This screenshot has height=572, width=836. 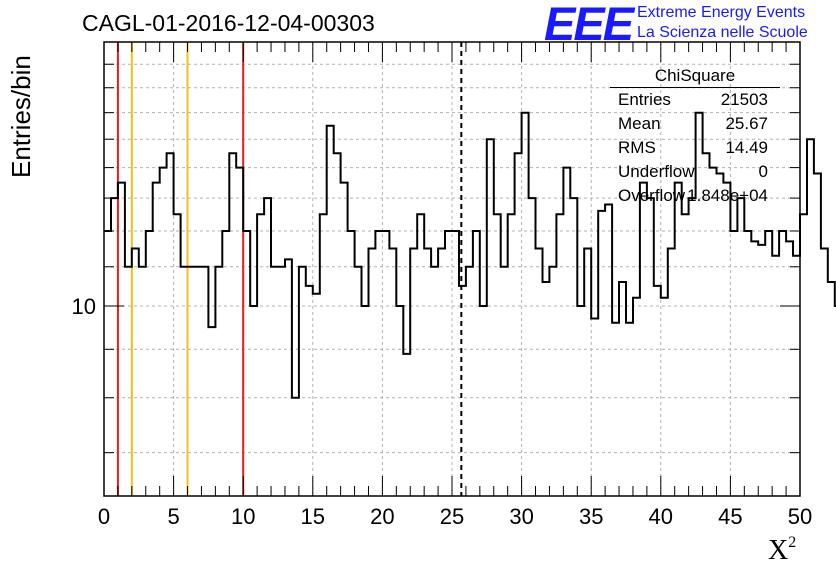 What do you see at coordinates (21, 116) in the screenshot?
I see `y-axis-label: Entries/bin` at bounding box center [21, 116].